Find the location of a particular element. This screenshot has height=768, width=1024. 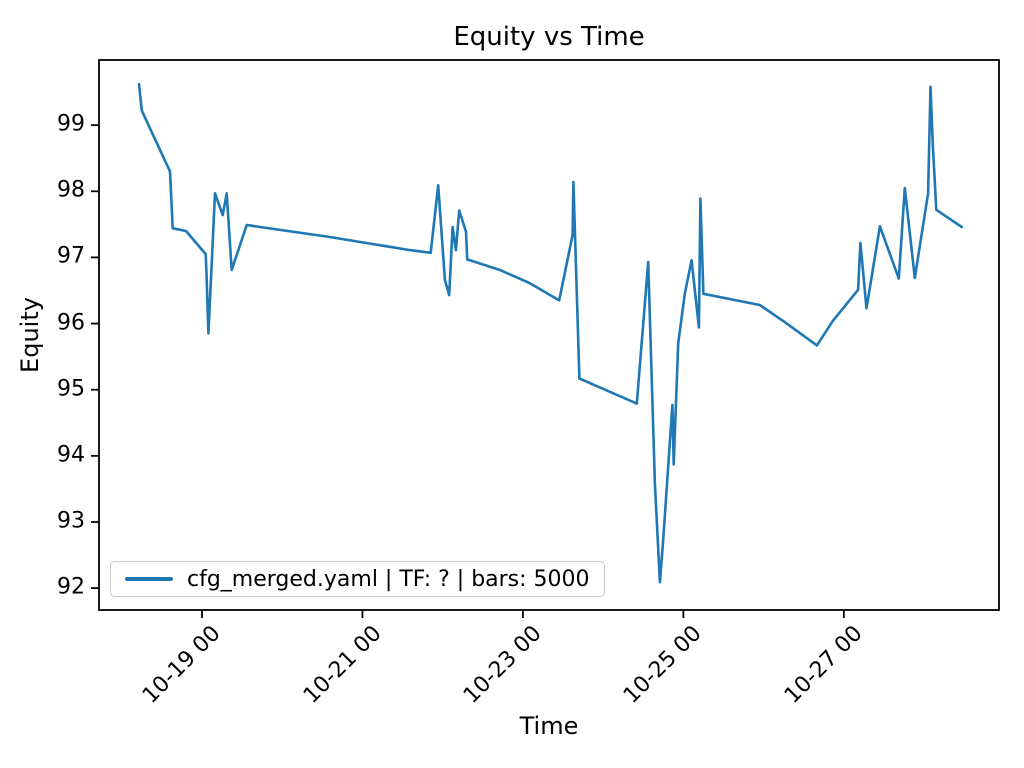

y-tick-label: 97 is located at coordinates (71, 256).